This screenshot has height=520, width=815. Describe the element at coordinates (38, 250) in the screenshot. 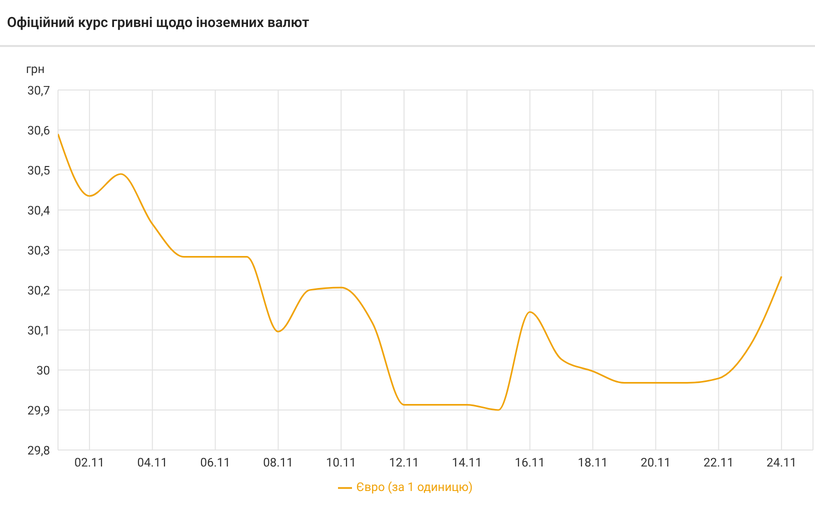

I see `y-tick-label: 30,3` at that location.